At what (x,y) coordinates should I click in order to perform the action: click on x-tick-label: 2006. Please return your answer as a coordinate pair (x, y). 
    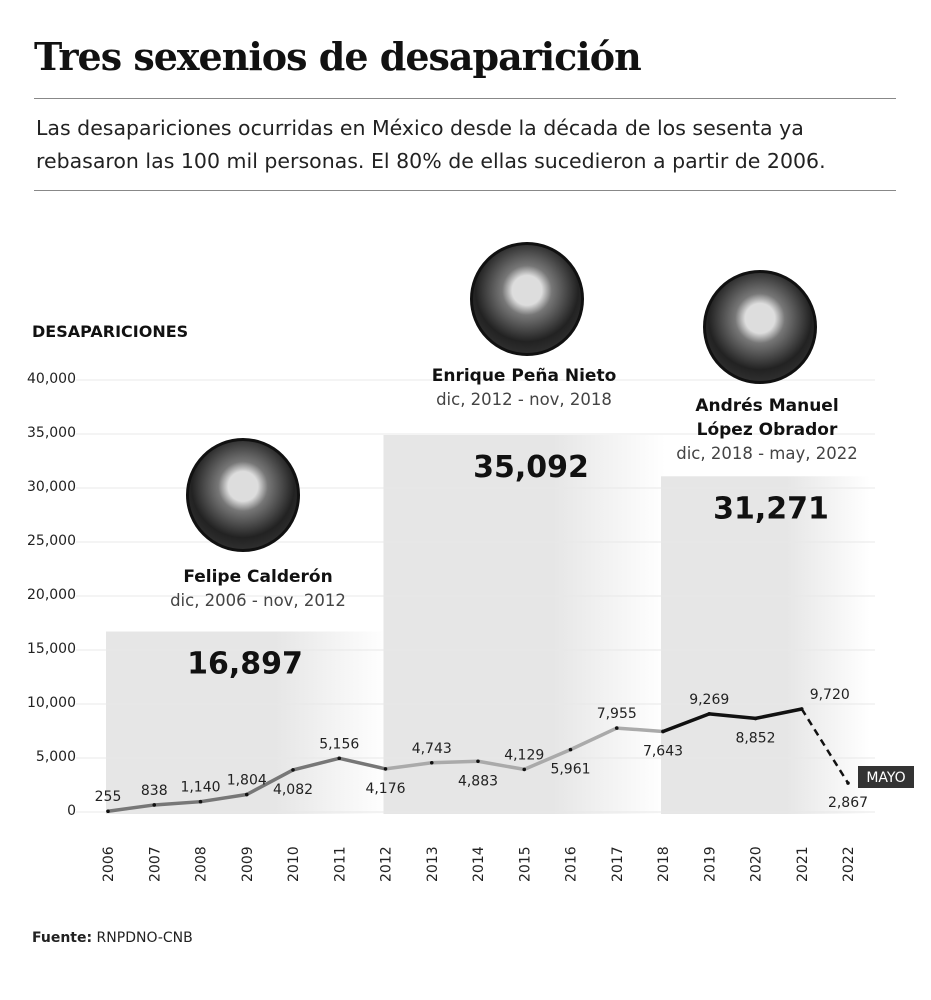
    Looking at the image, I should click on (109, 864).